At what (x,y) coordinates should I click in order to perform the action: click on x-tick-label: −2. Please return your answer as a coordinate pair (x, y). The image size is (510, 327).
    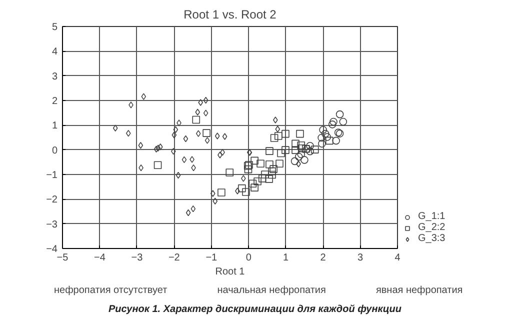
    Looking at the image, I should click on (174, 258).